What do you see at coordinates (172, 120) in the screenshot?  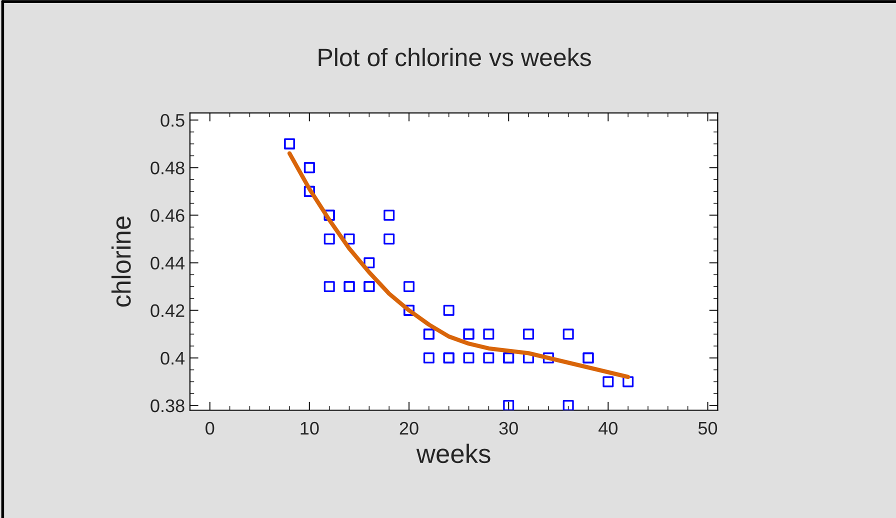 I see `y-tick-label: 0.5` at bounding box center [172, 120].